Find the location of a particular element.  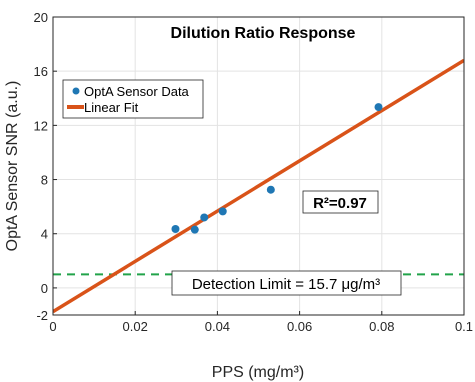

y-tick-label: -2 is located at coordinates (42, 315).